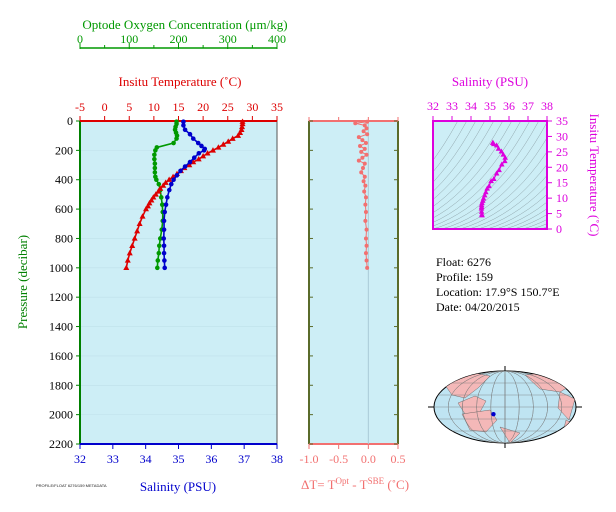 The image size is (616, 512). What do you see at coordinates (498, 292) in the screenshot?
I see `location-text: Location: 17.9°S 150.7°E` at bounding box center [498, 292].